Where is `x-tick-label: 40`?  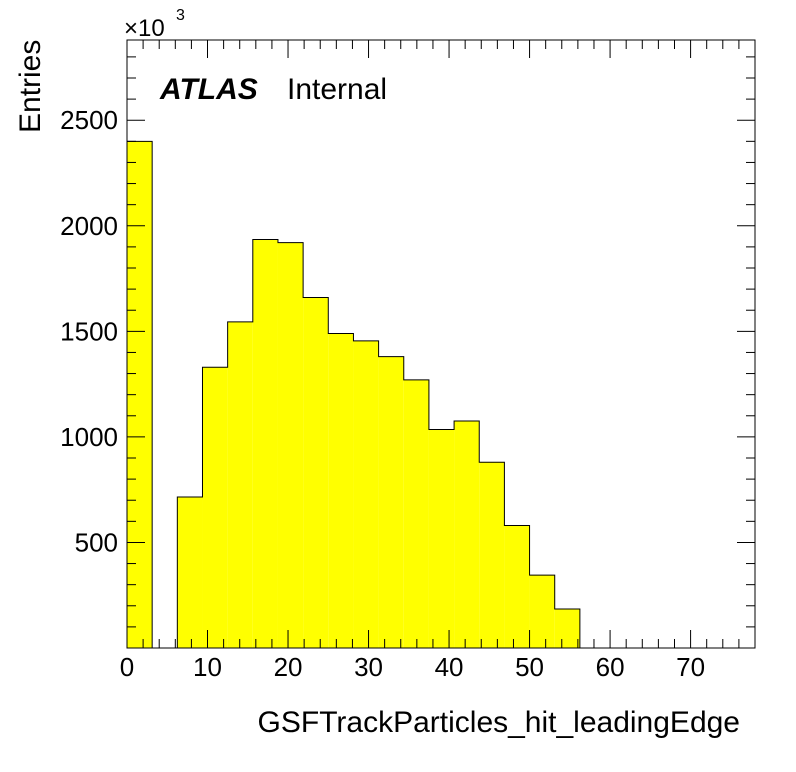
x-tick-label: 40 is located at coordinates (449, 667).